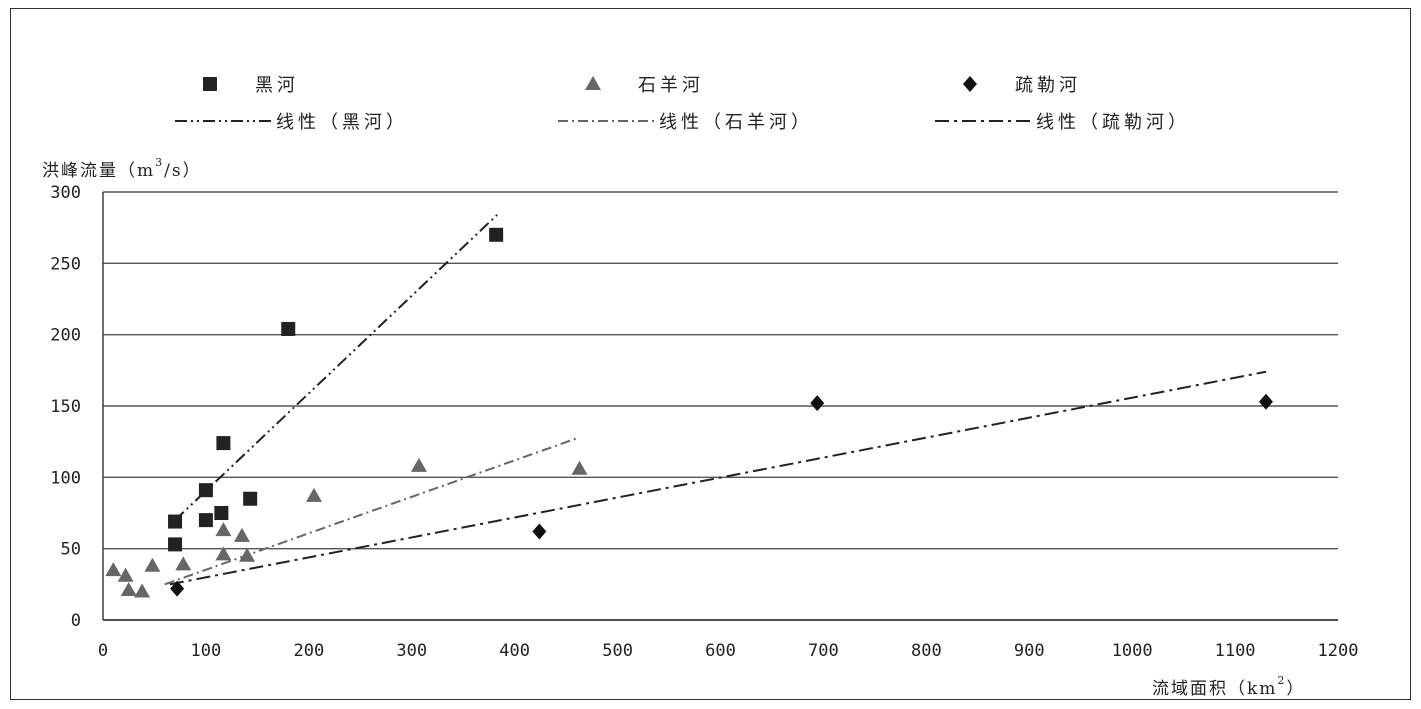 The width and height of the screenshot is (1421, 709). Describe the element at coordinates (277, 85) in the screenshot. I see `legend-label-1: 黑河` at that location.